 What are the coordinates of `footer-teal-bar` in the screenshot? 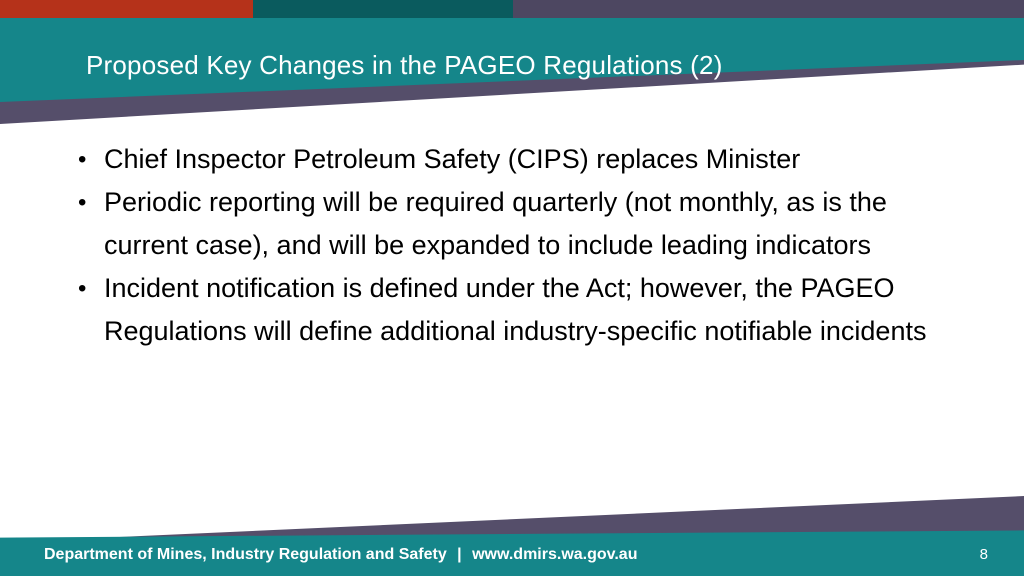 It's located at (512, 553).